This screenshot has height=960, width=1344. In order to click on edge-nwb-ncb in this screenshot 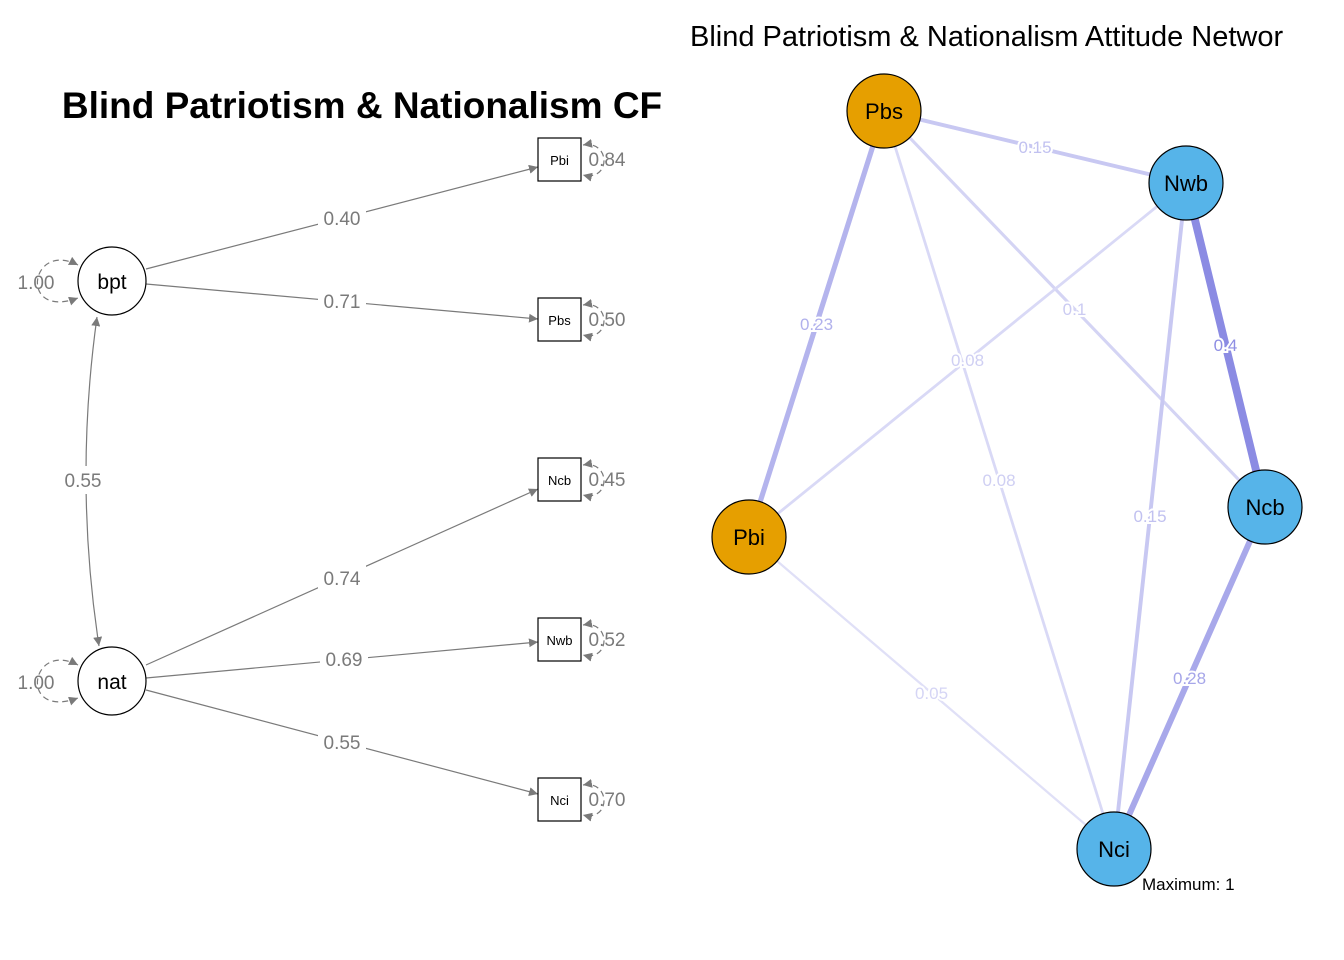, I will do `click(1225, 345)`.